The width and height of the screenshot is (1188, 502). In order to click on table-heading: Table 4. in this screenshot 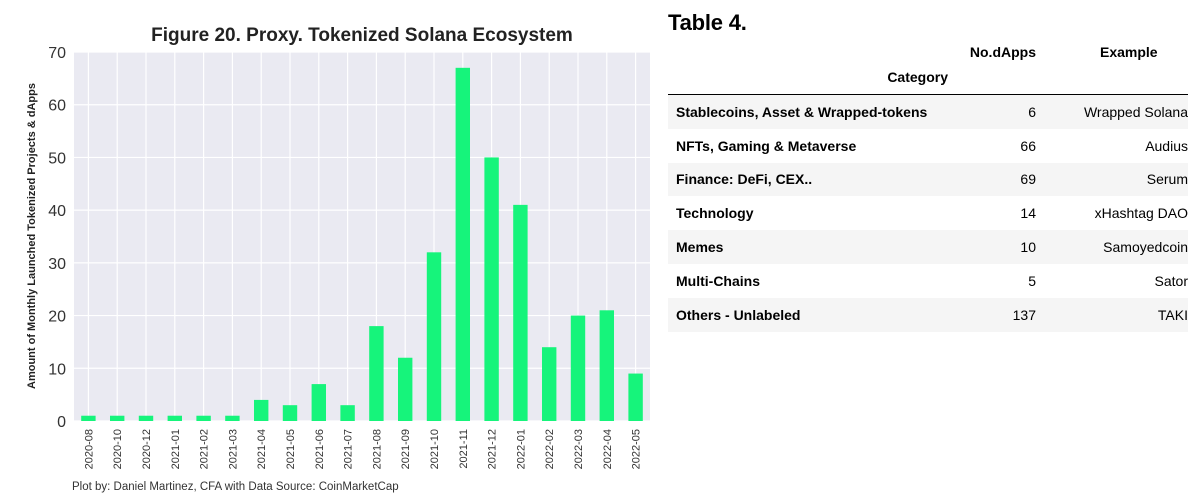, I will do `click(707, 22)`.